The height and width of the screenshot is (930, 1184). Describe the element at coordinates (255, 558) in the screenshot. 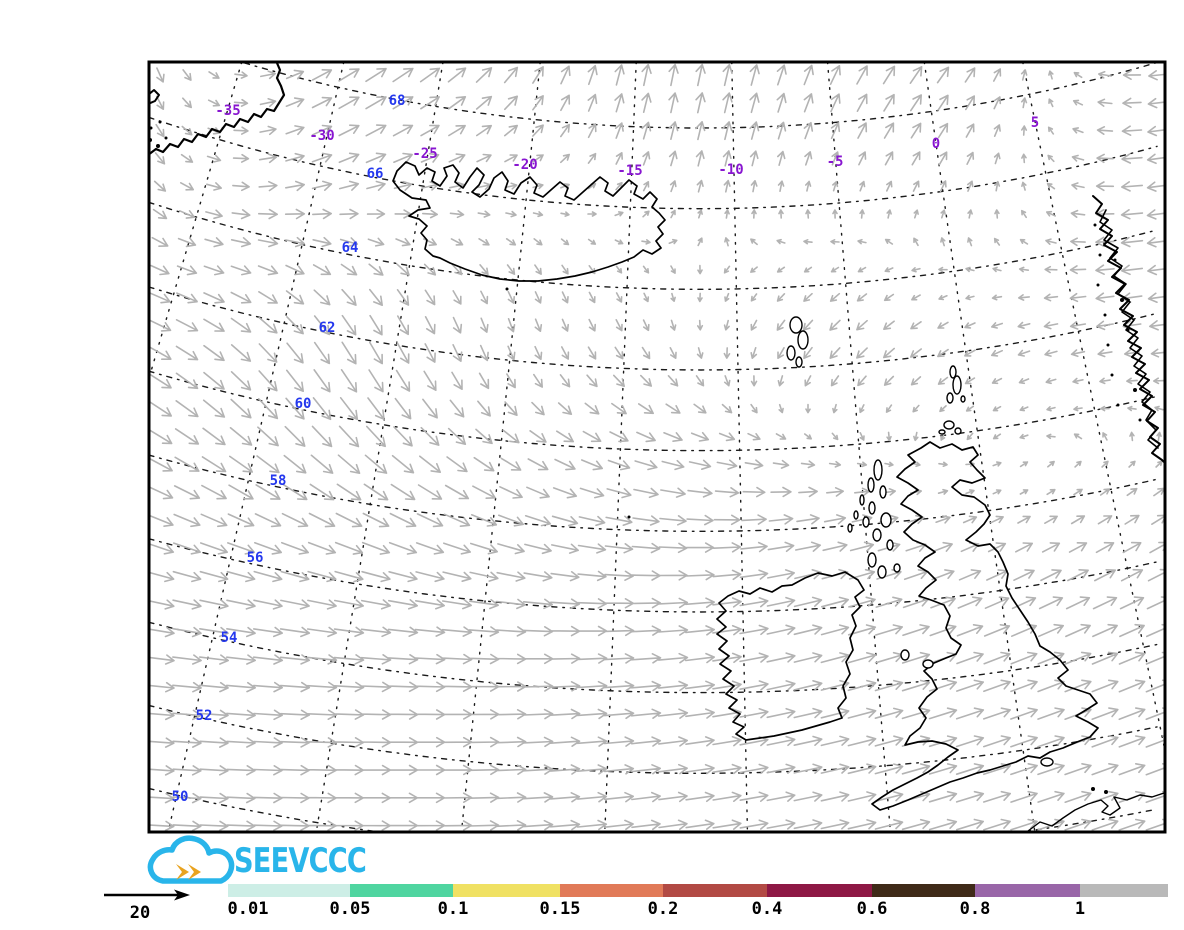

I see `latitude-label: 56` at that location.